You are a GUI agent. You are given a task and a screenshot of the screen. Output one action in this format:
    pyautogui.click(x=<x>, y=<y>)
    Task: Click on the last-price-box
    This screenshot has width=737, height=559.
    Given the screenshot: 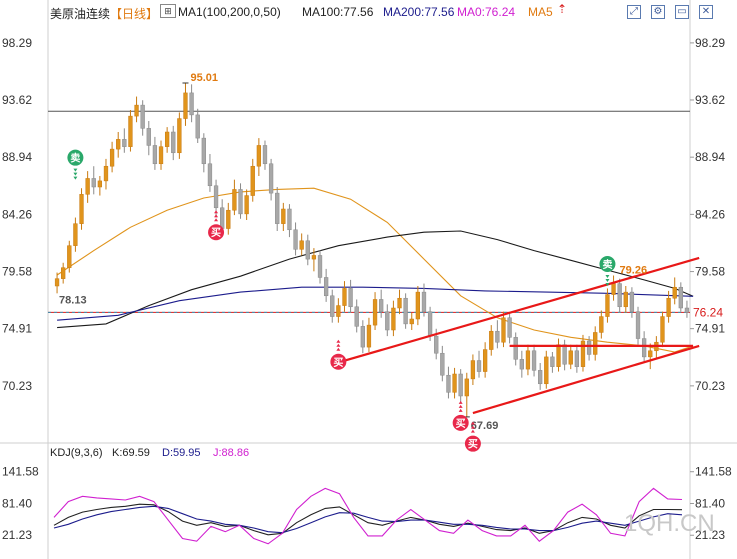 What is the action you would take?
    pyautogui.click(x=714, y=312)
    